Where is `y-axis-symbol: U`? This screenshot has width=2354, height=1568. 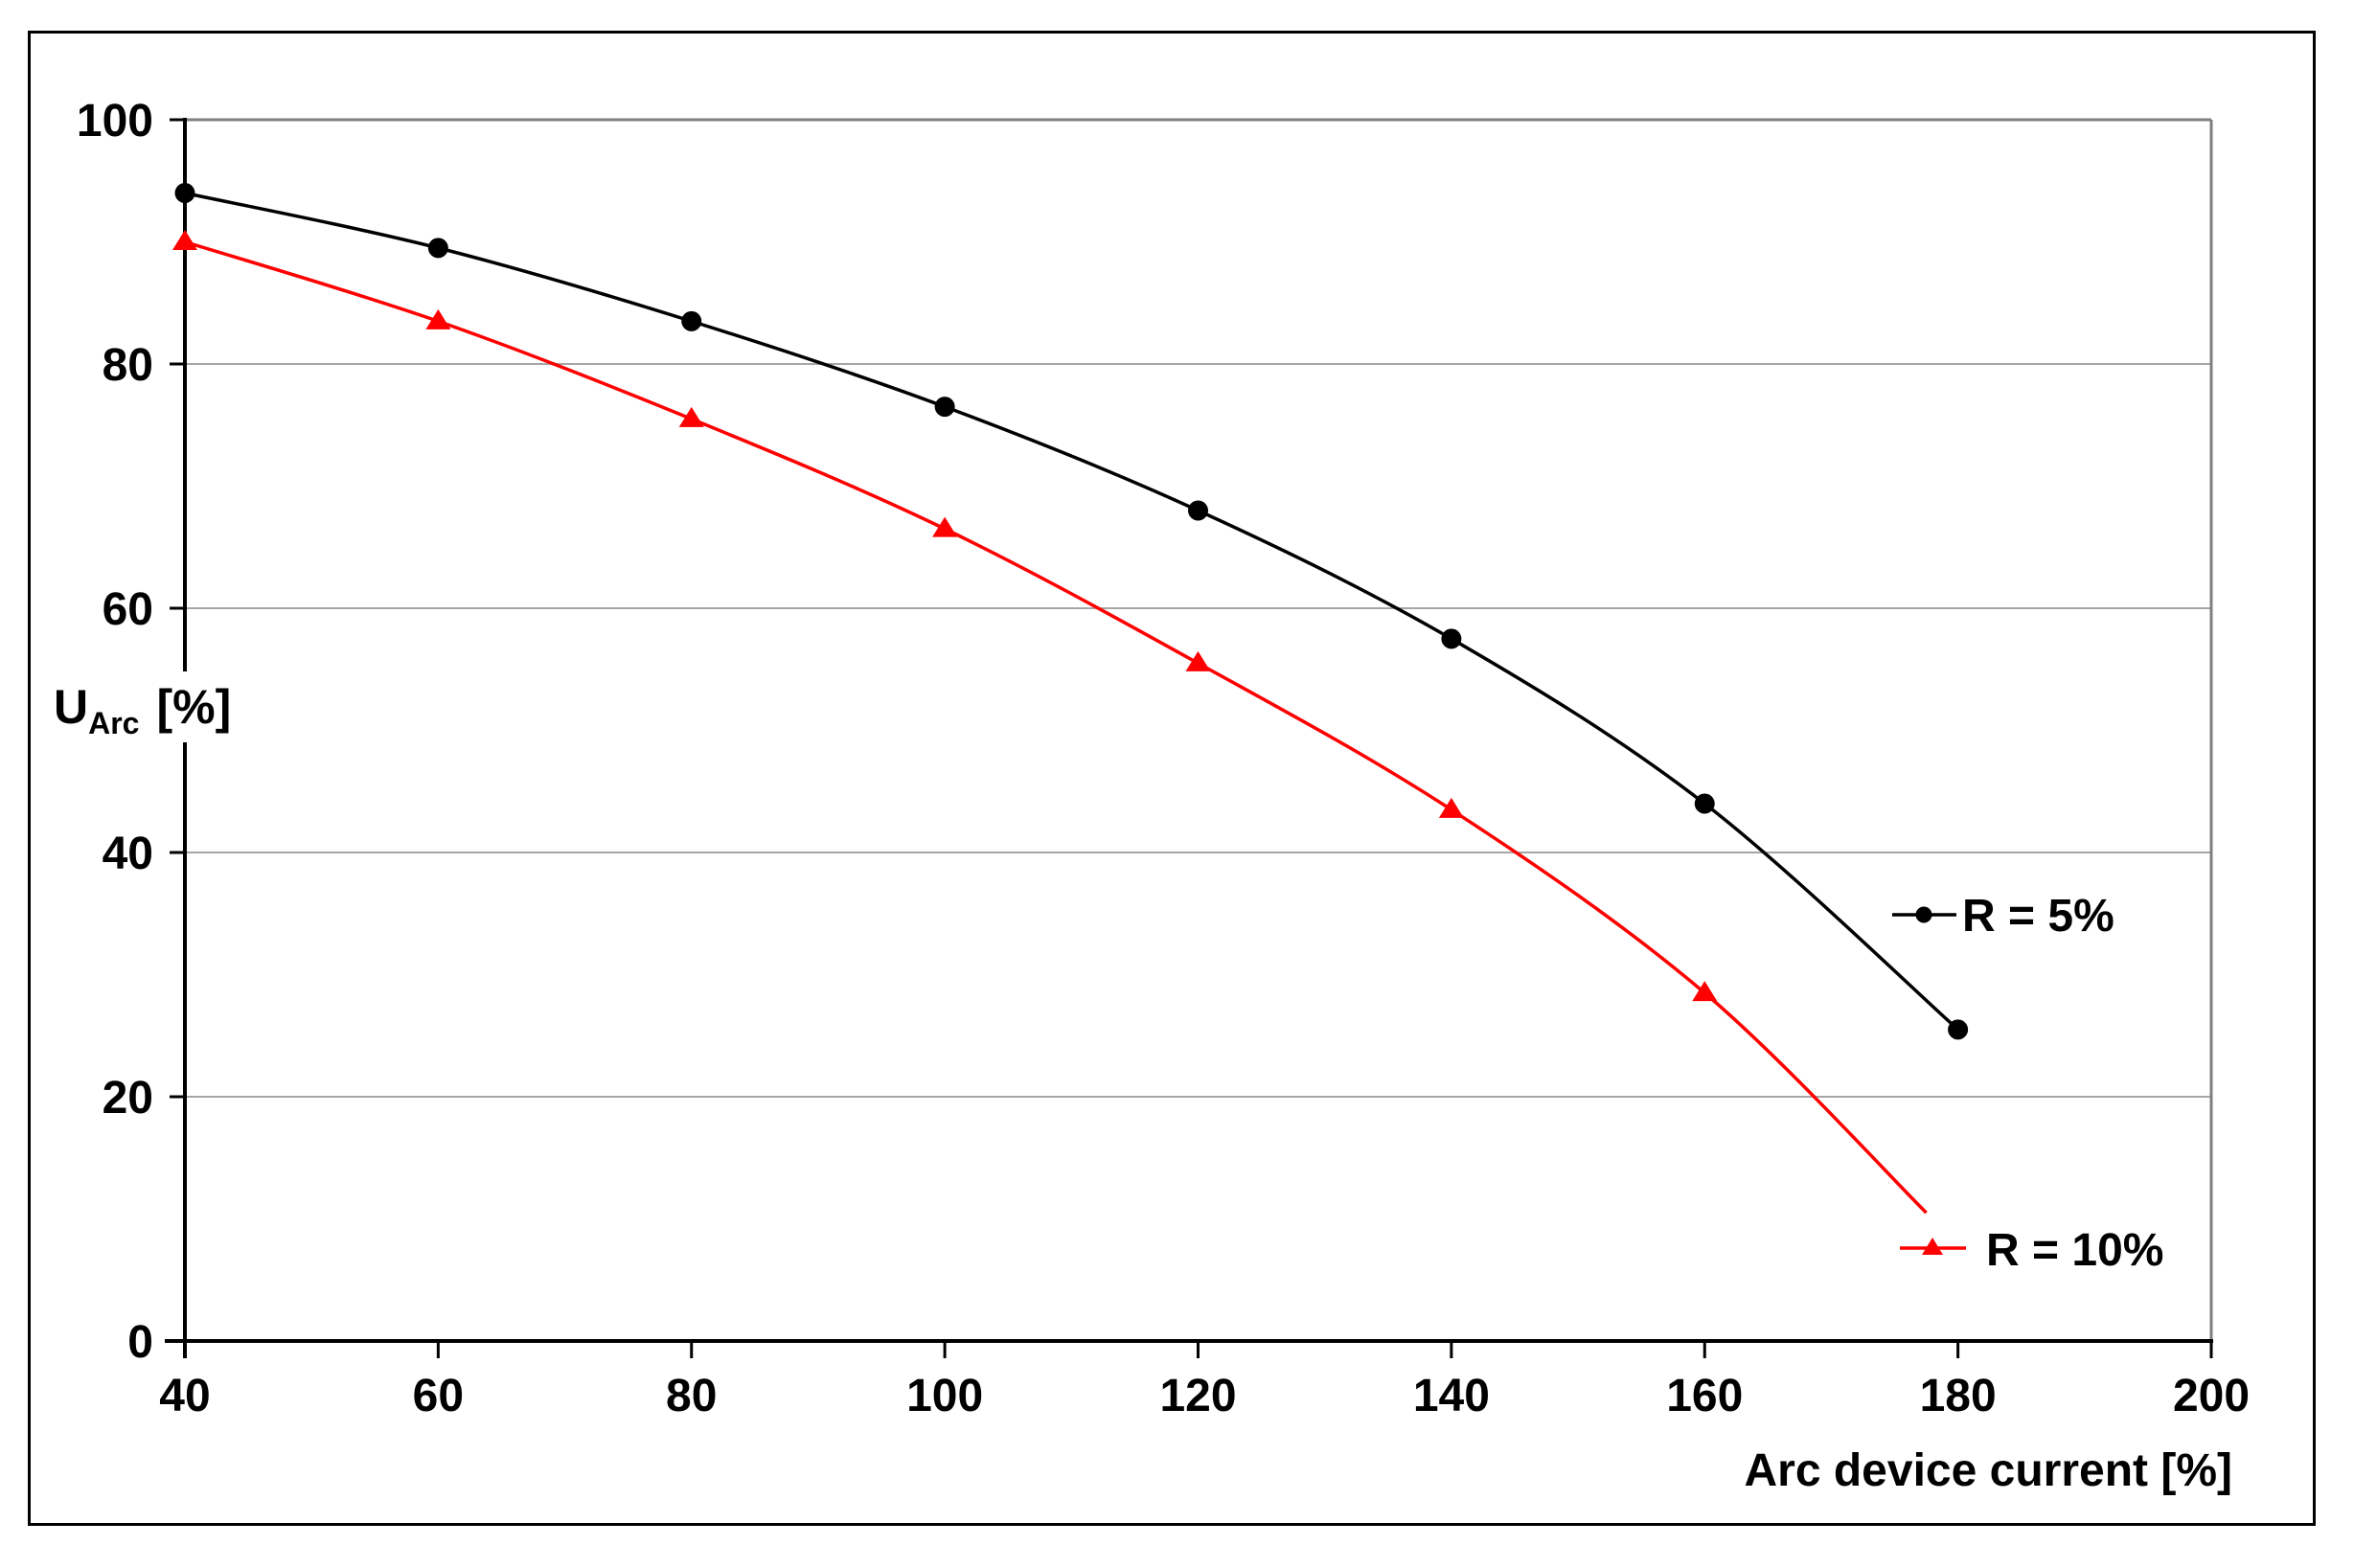
y-axis-symbol: U is located at coordinates (71, 707).